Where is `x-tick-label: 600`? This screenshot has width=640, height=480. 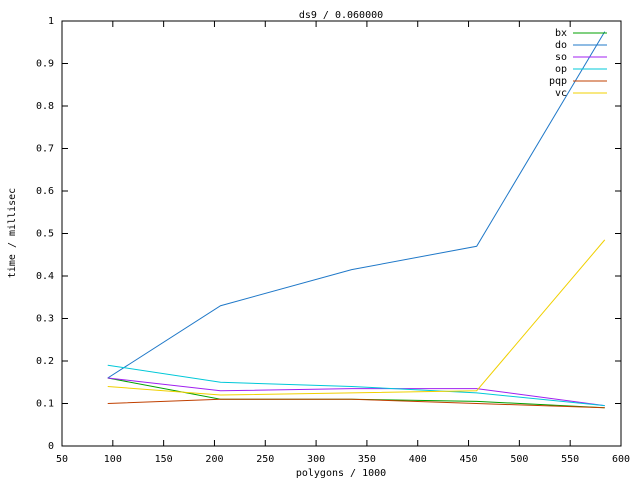 x-tick-label: 600 is located at coordinates (621, 459).